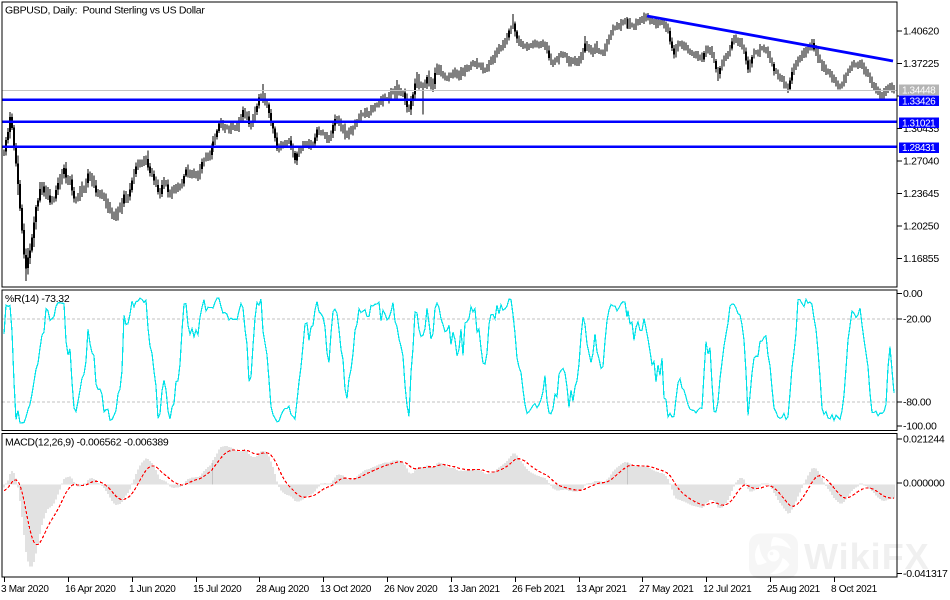 The image size is (950, 600). Describe the element at coordinates (217, 589) in the screenshot. I see `svg-text: 15 Jul 2020` at that location.